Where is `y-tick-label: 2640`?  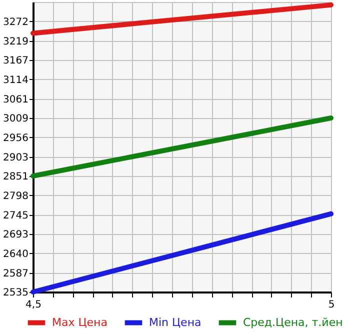
y-tick-label: 2640 is located at coordinates (15, 254).